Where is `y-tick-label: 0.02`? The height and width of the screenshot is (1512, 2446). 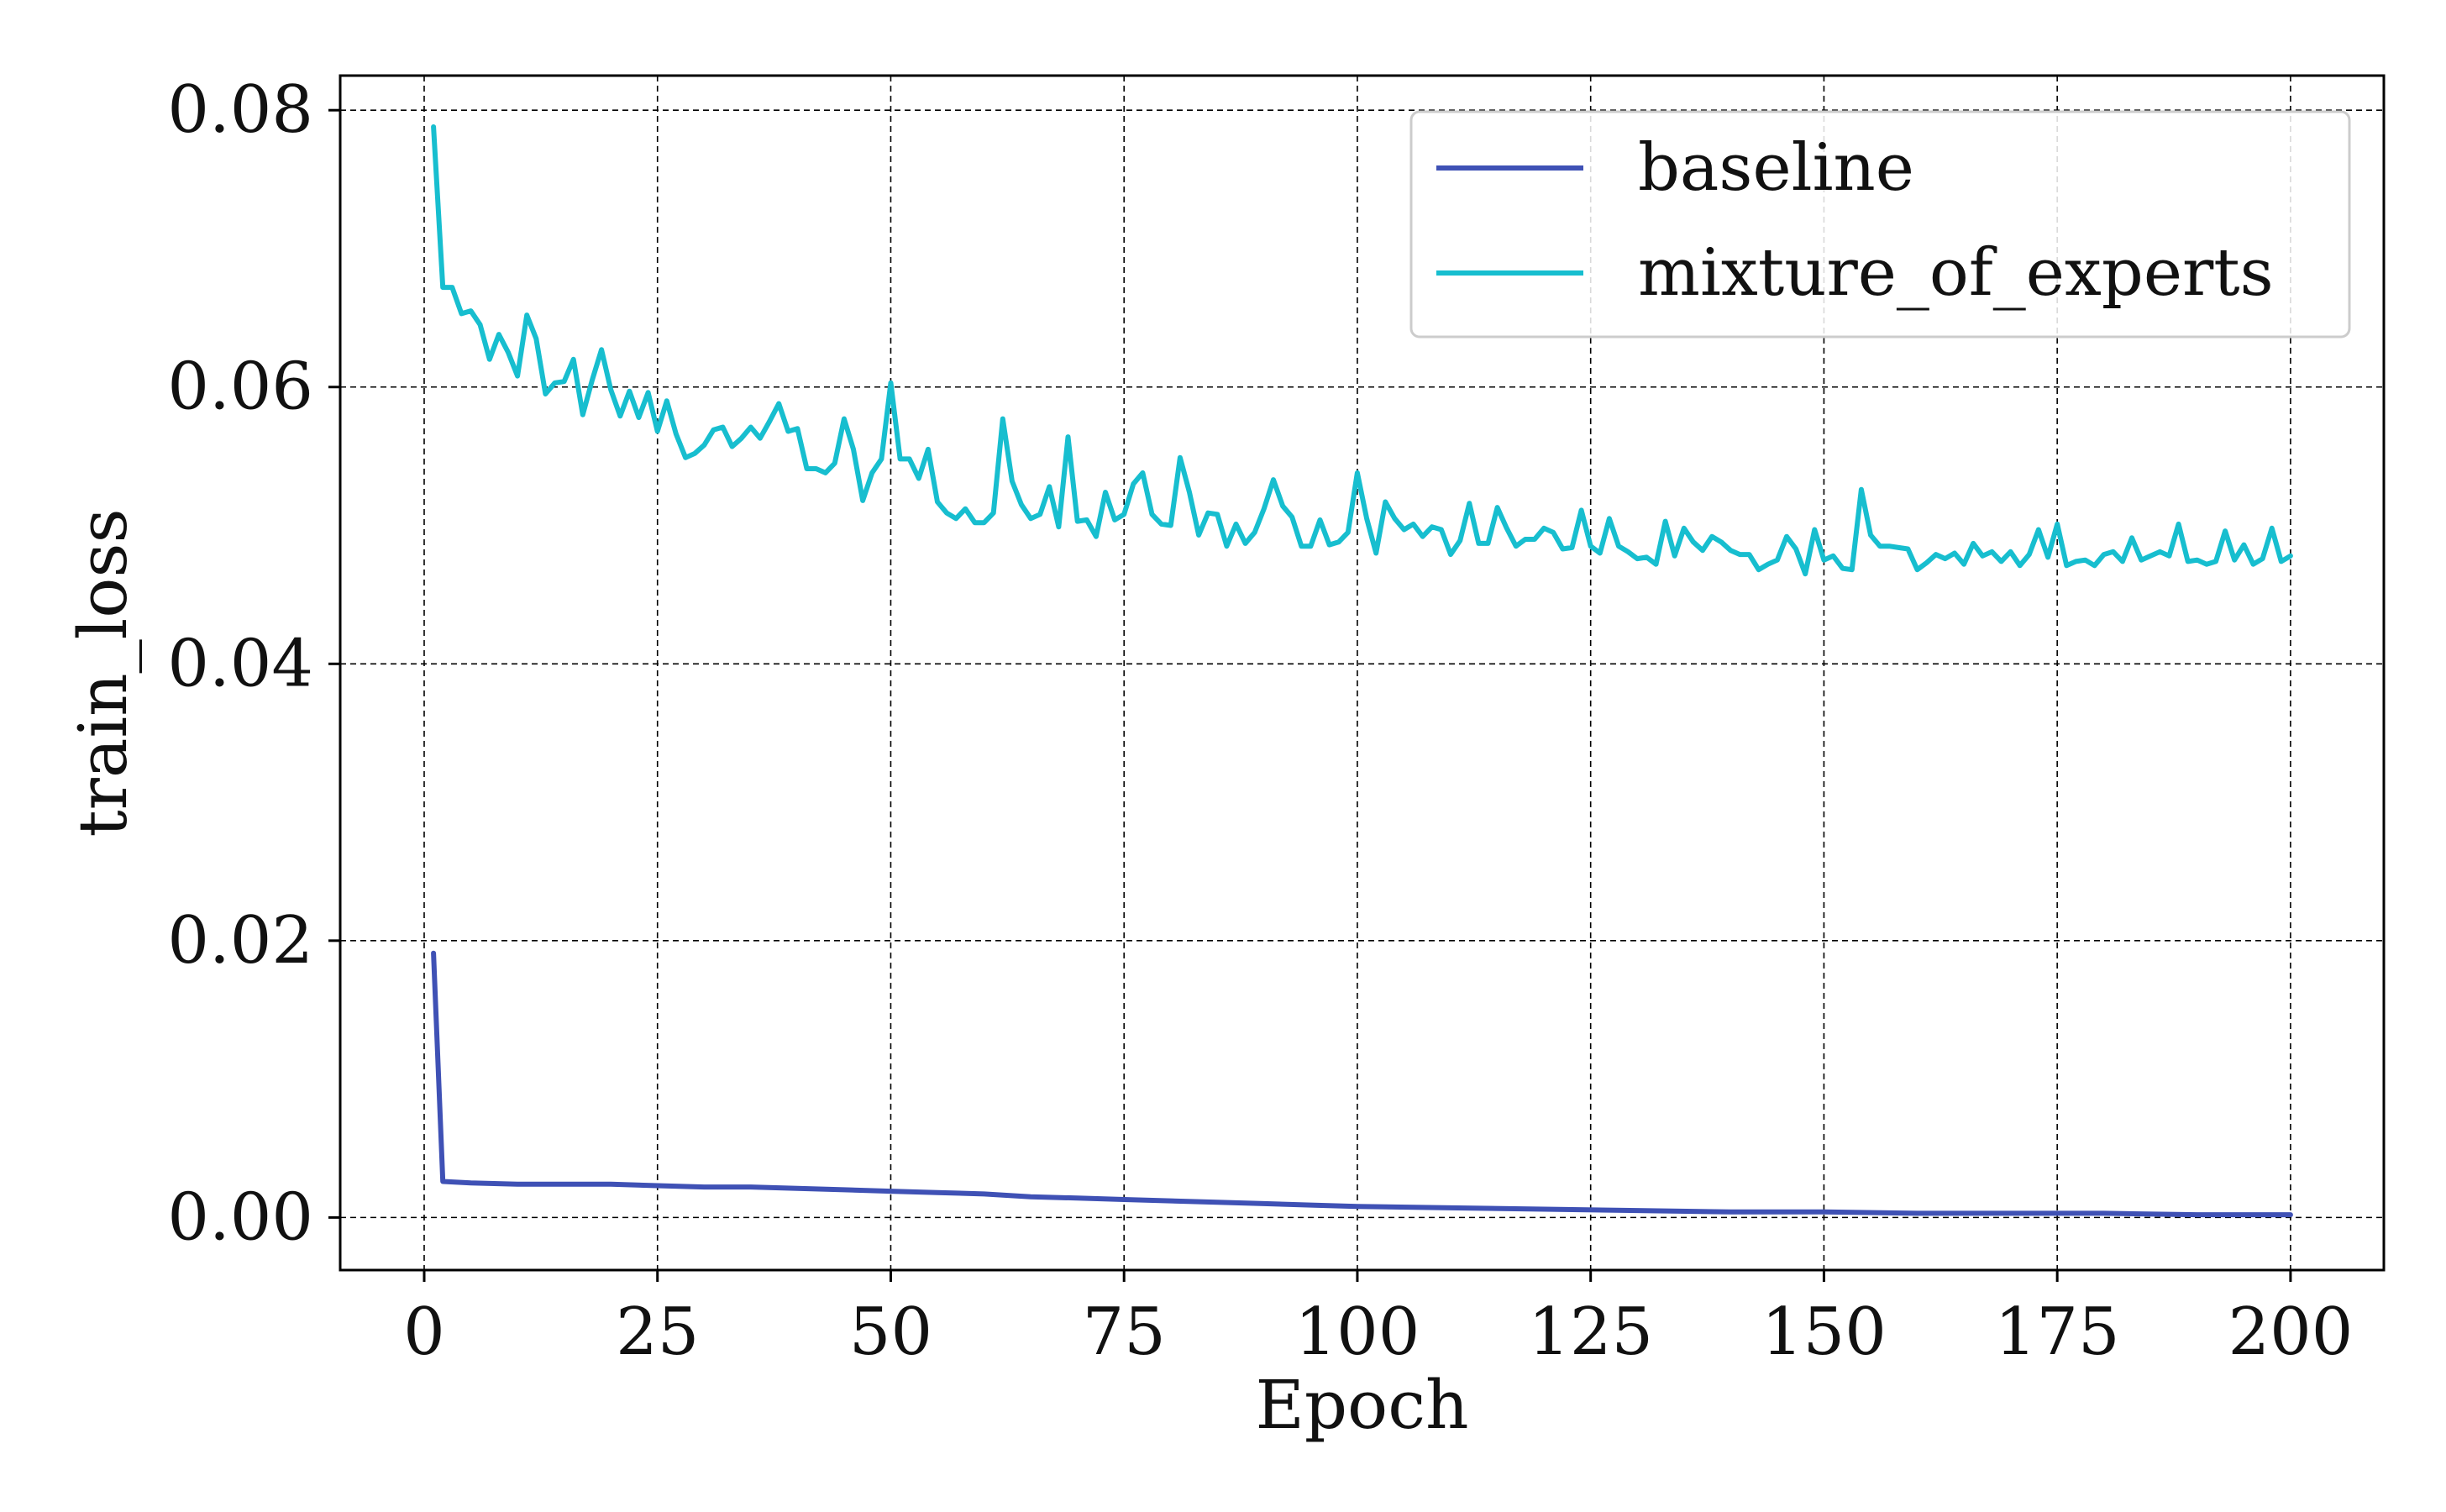
y-tick-label: 0.02 is located at coordinates (240, 941).